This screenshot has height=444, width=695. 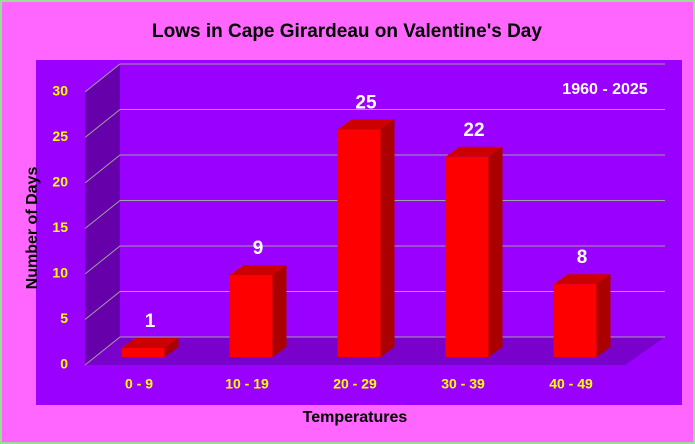 I want to click on y-axis-title: Number of Days, so click(x=32, y=228).